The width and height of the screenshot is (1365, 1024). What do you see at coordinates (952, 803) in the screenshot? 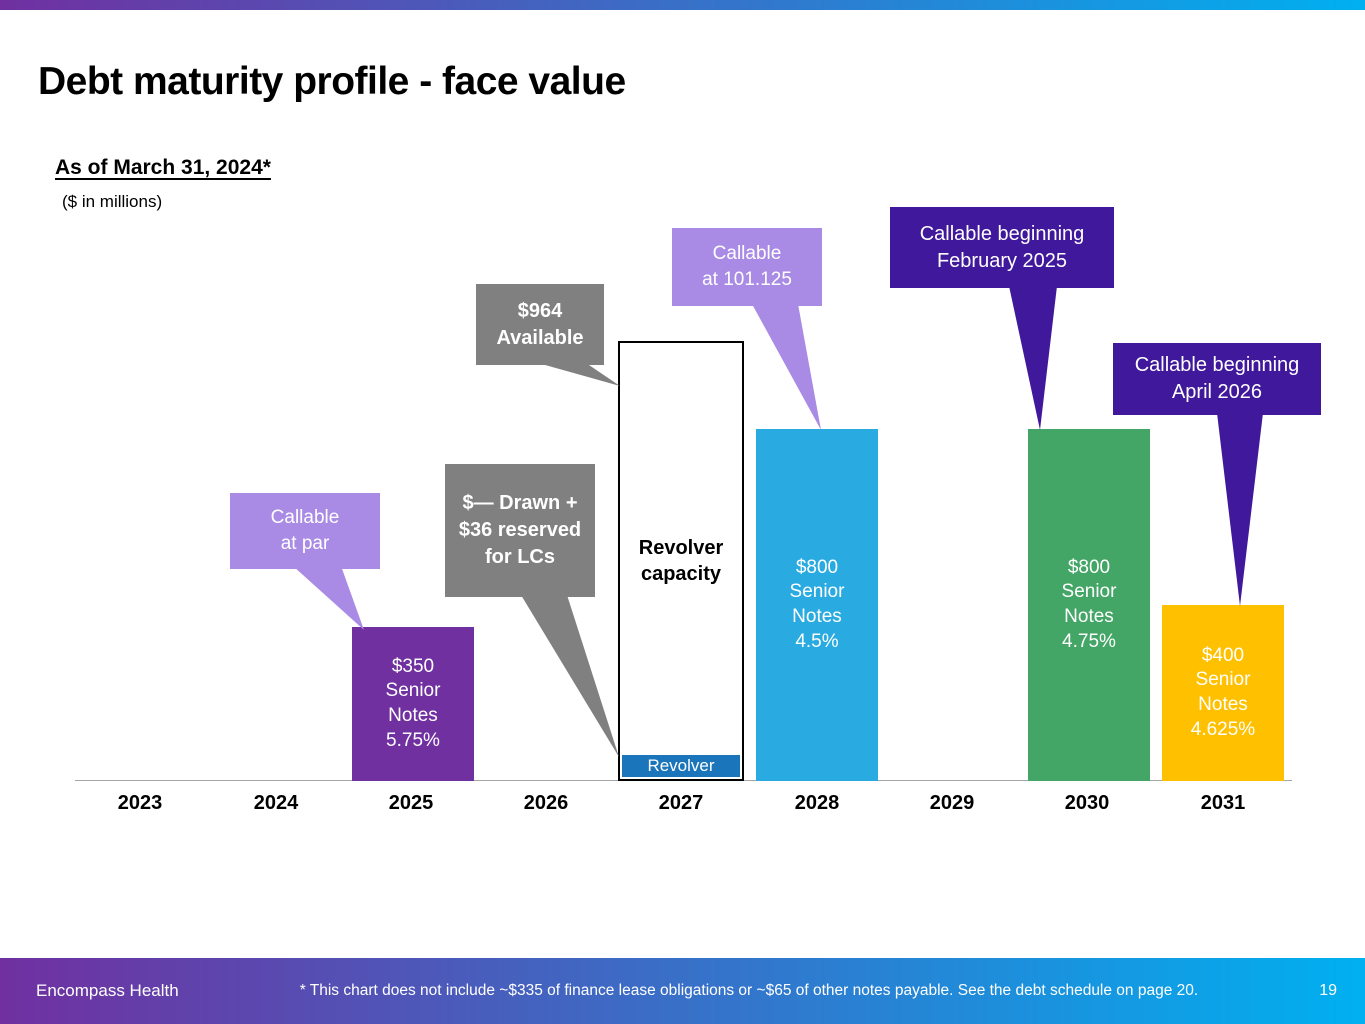
I see `axis-label-2029: 2029` at bounding box center [952, 803].